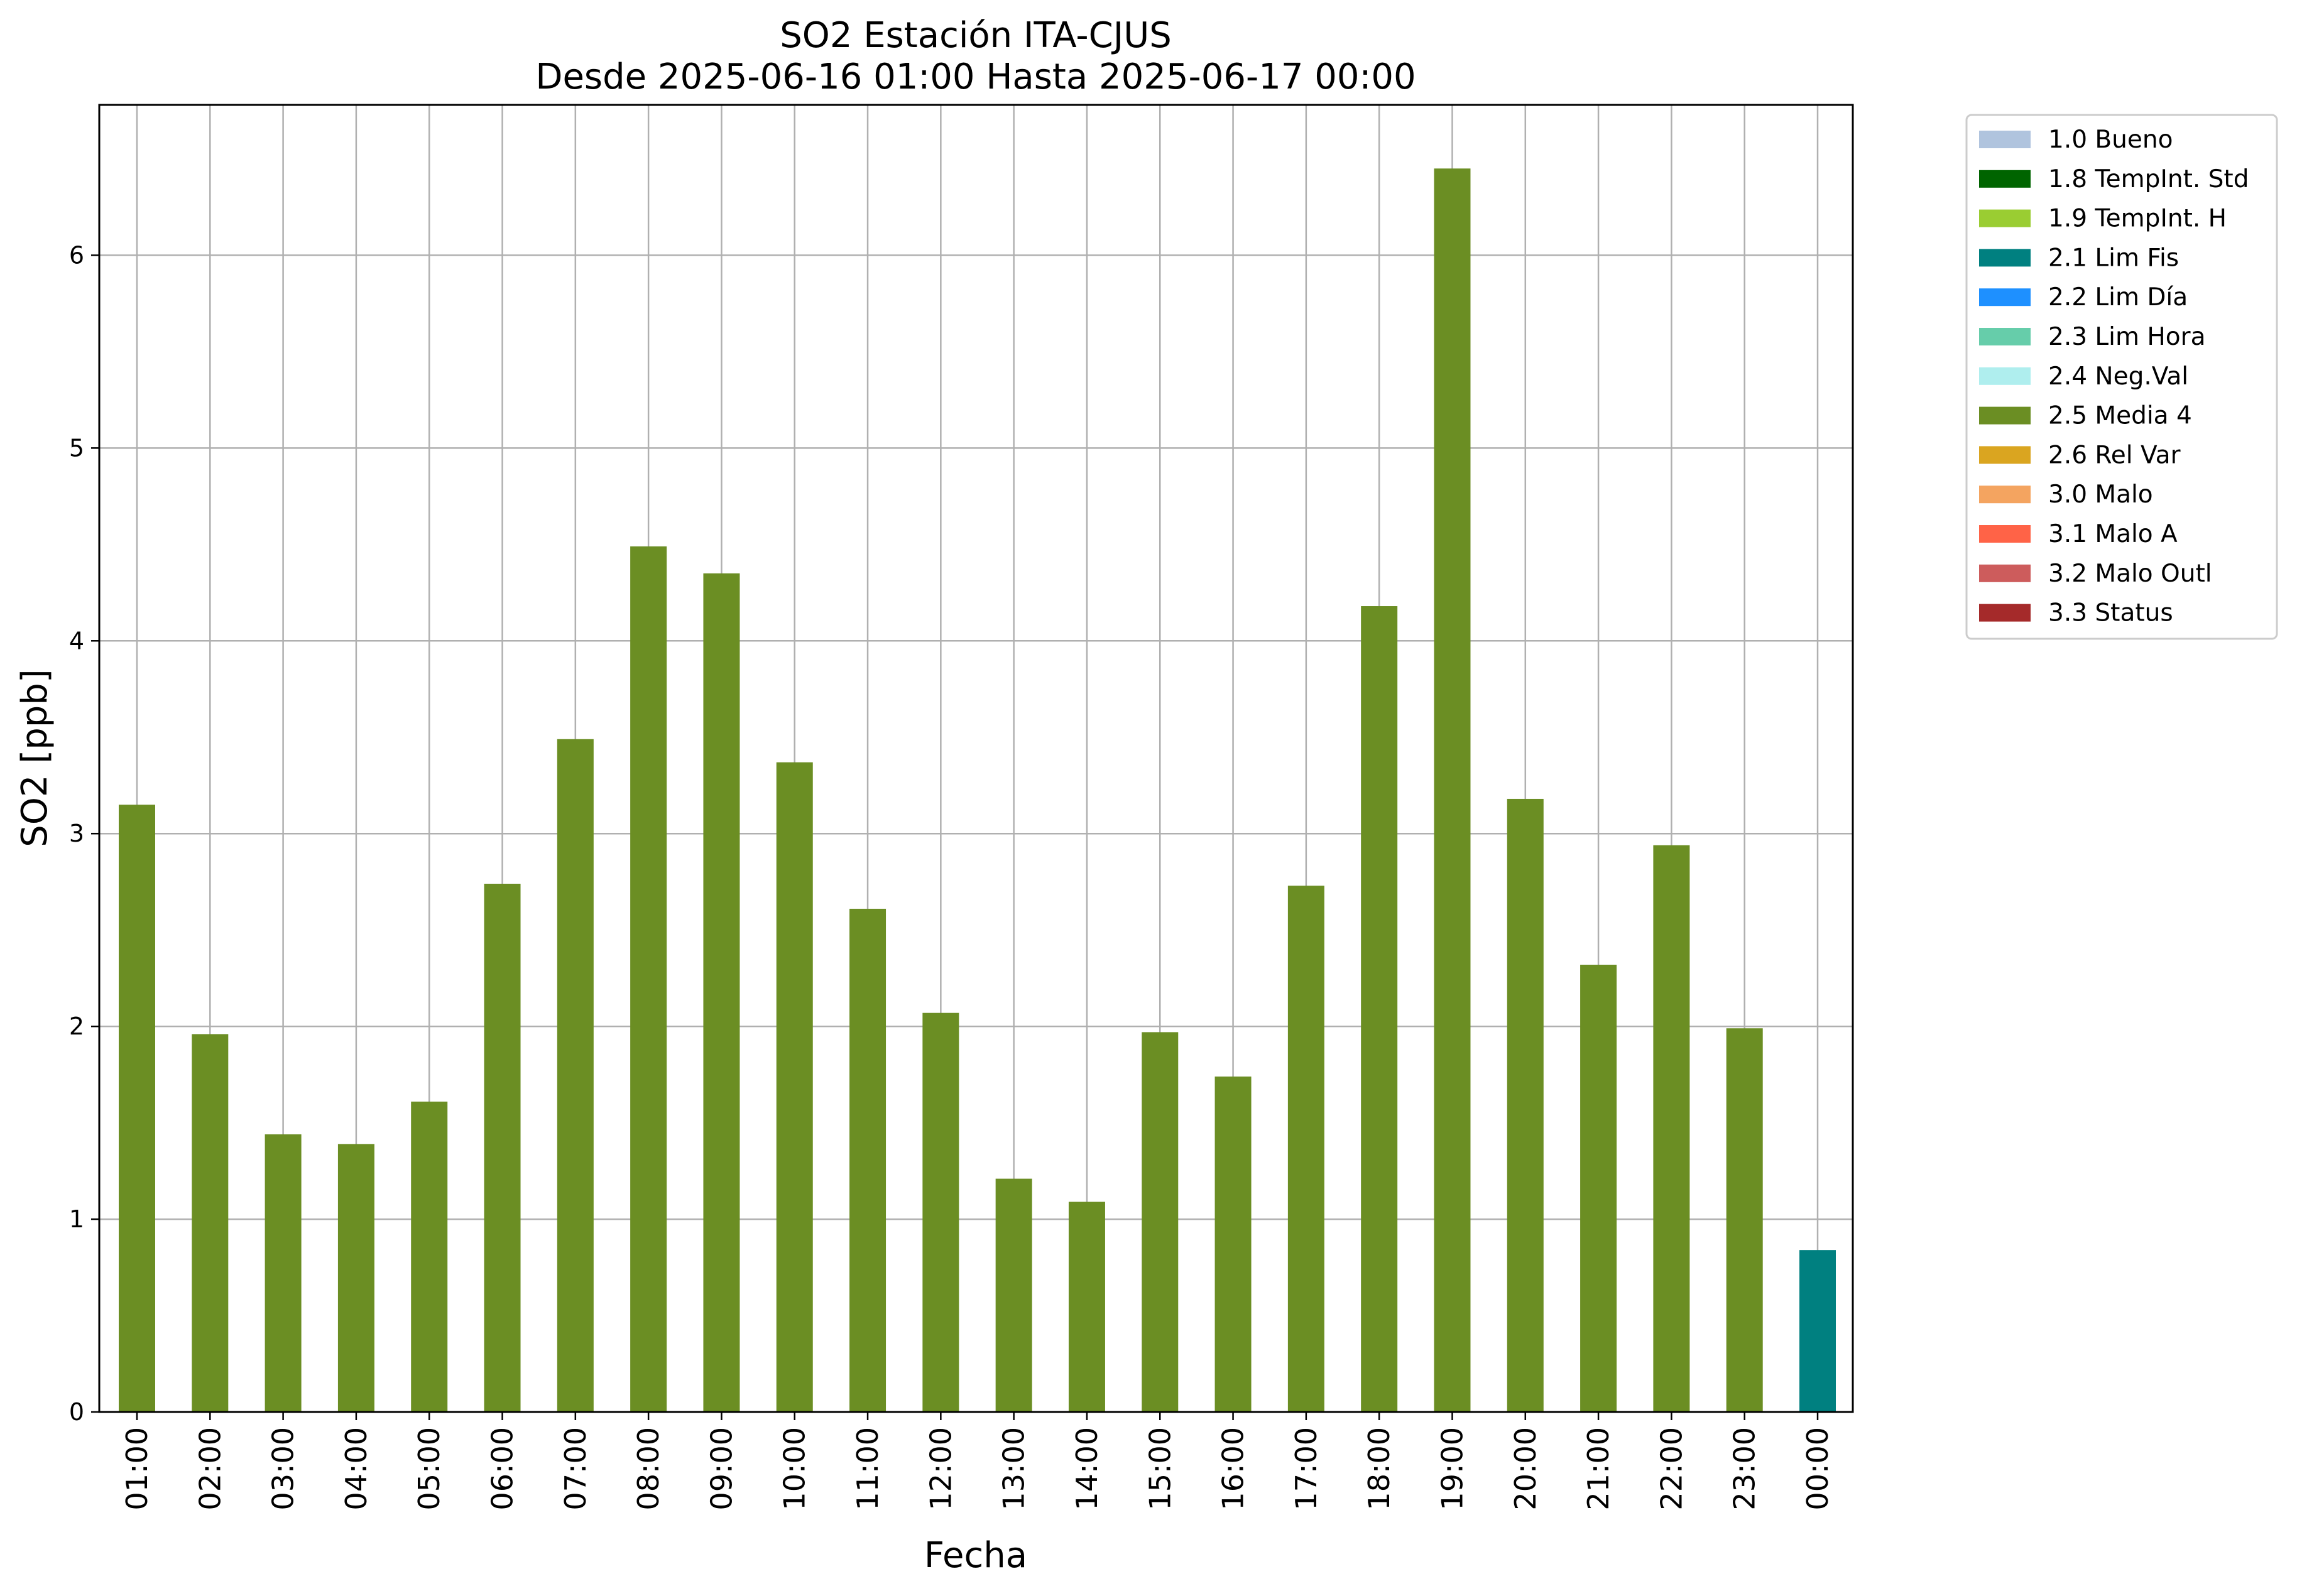  I want to click on legend-label: 2.6 Rel Var, so click(2114, 455).